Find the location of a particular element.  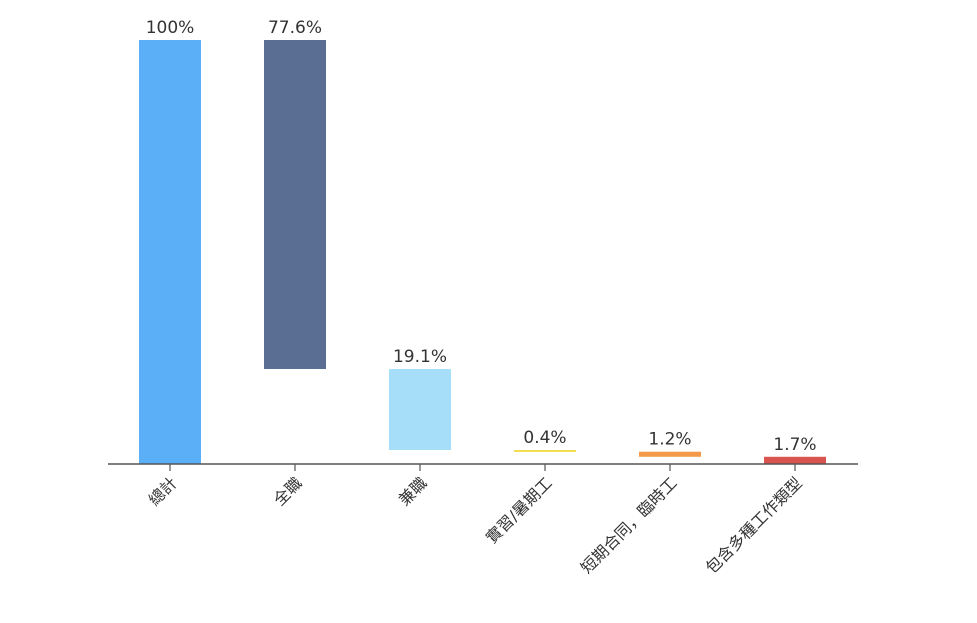

x-tick-label-3: 實習/暑期工 is located at coordinates (519, 510).